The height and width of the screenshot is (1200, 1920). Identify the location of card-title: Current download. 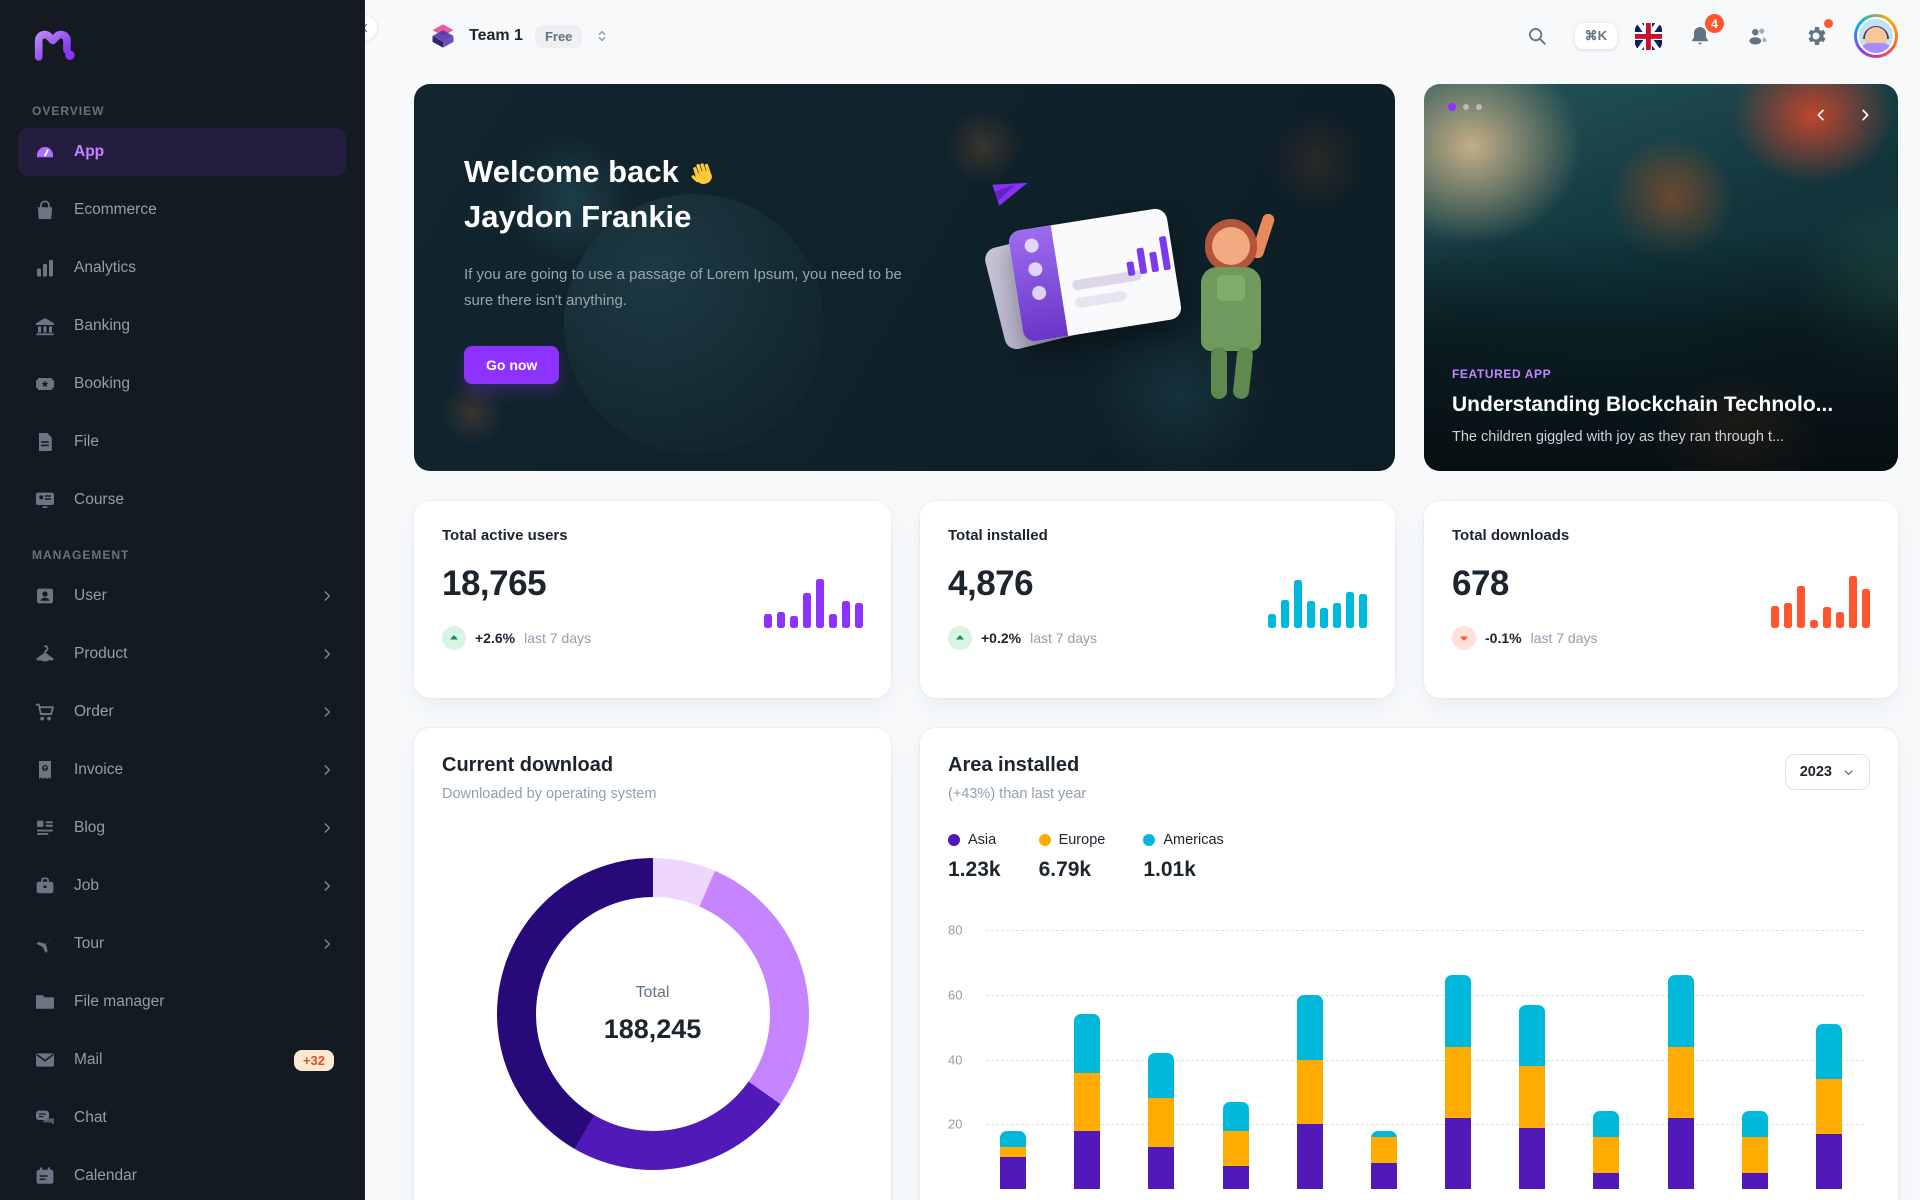
(528, 765).